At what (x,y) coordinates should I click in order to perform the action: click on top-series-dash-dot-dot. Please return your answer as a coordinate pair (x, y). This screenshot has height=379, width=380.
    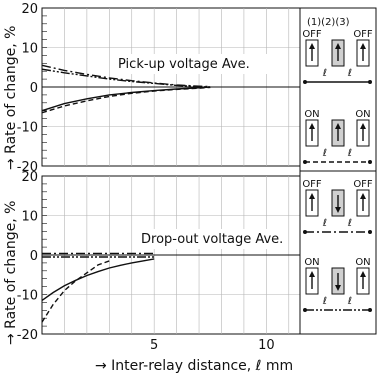
    Looking at the image, I should click on (126, 78).